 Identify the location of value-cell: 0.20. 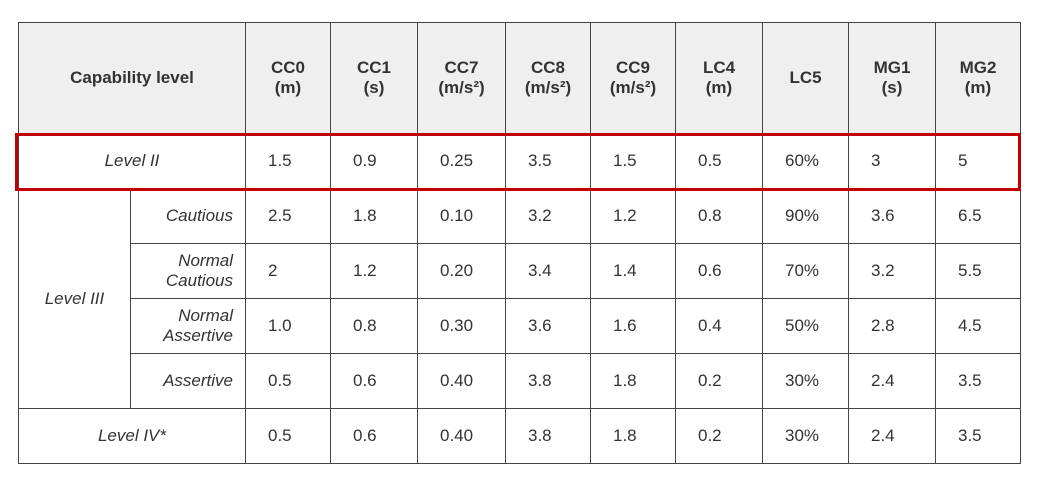
(461, 271).